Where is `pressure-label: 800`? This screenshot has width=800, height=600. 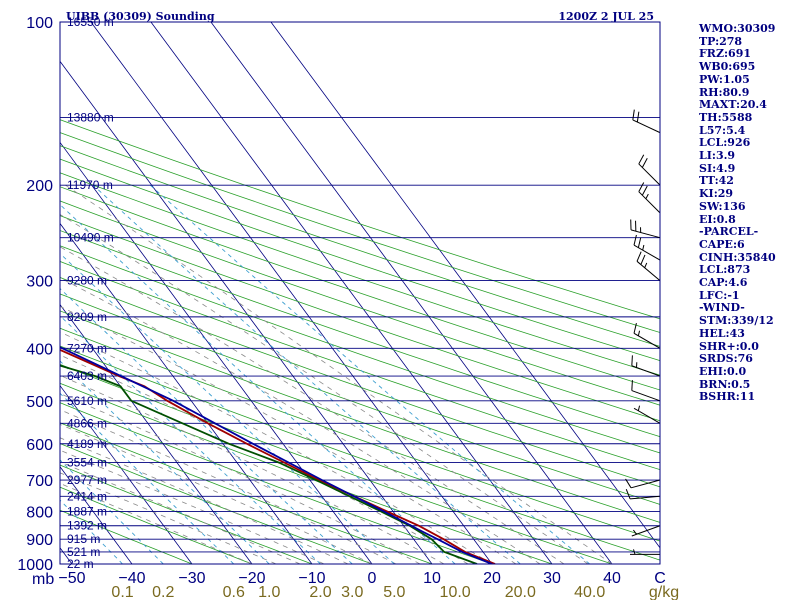
pressure-label: 800 is located at coordinates (39, 512).